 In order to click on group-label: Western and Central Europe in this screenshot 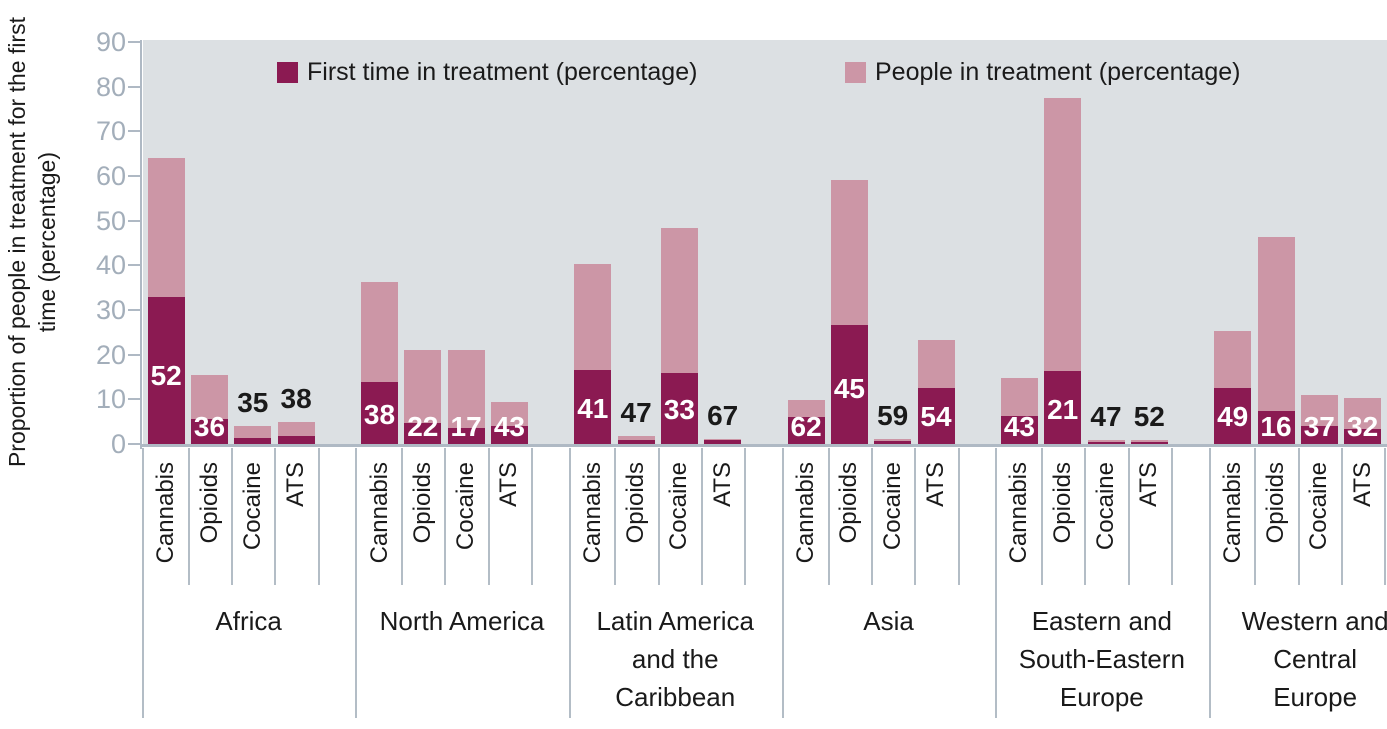, I will do `click(1298, 659)`.